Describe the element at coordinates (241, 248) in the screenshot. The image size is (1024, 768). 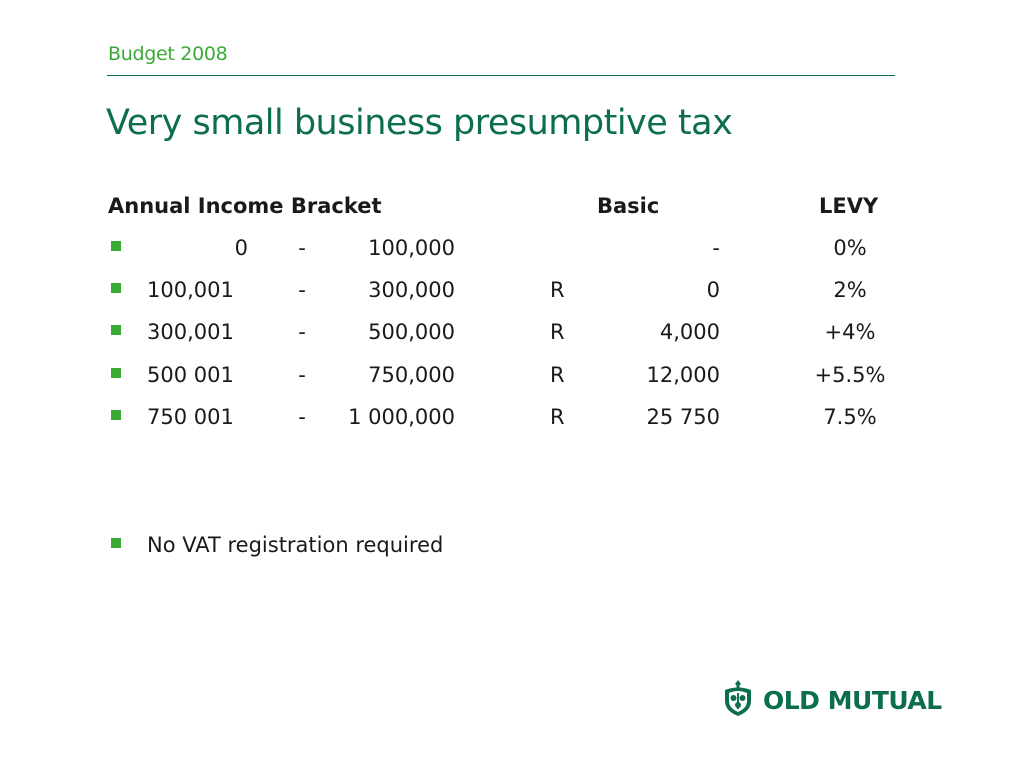
I see `row-from: 0` at that location.